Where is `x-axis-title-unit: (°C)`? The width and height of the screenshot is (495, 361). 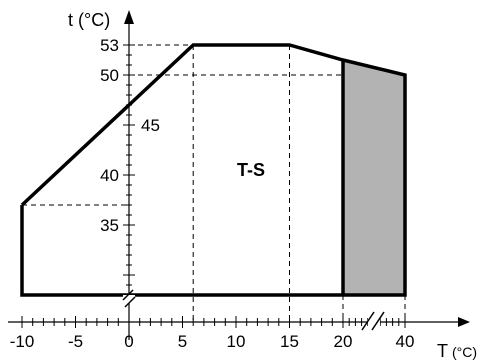
x-axis-title-unit: (°C) is located at coordinates (464, 352).